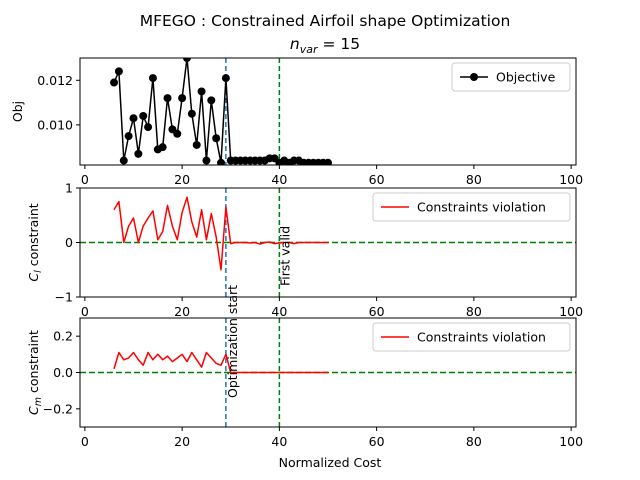 The image size is (640, 480). I want to click on y-axis-label: Cl constraint, so click(35, 242).